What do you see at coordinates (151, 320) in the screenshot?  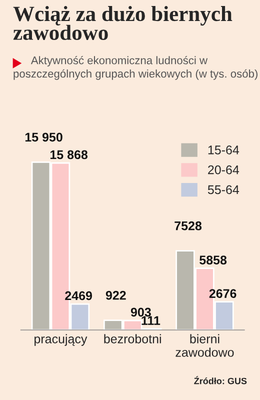 I see `data-label: 111` at bounding box center [151, 320].